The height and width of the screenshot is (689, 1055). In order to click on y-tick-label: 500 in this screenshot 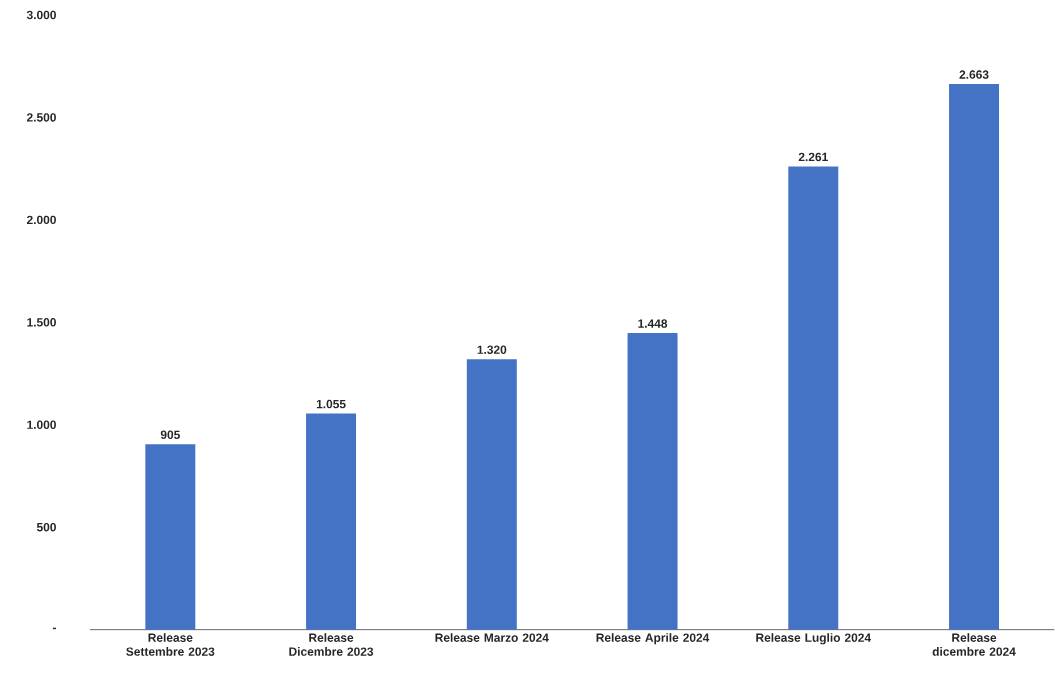, I will do `click(46, 527)`.